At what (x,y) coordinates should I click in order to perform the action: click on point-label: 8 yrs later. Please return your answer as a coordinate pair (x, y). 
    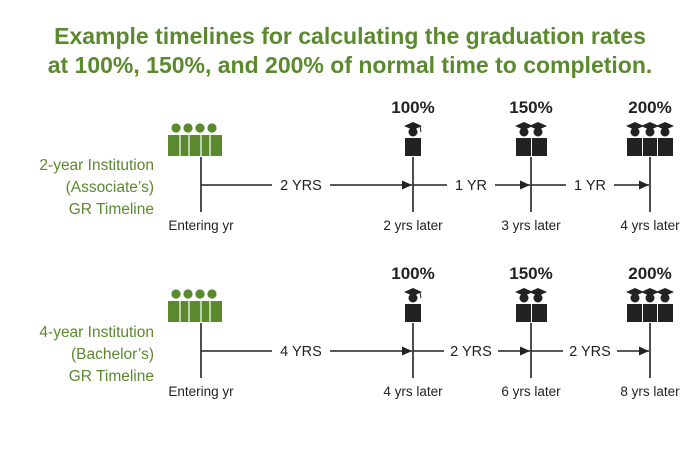
    Looking at the image, I should click on (650, 391).